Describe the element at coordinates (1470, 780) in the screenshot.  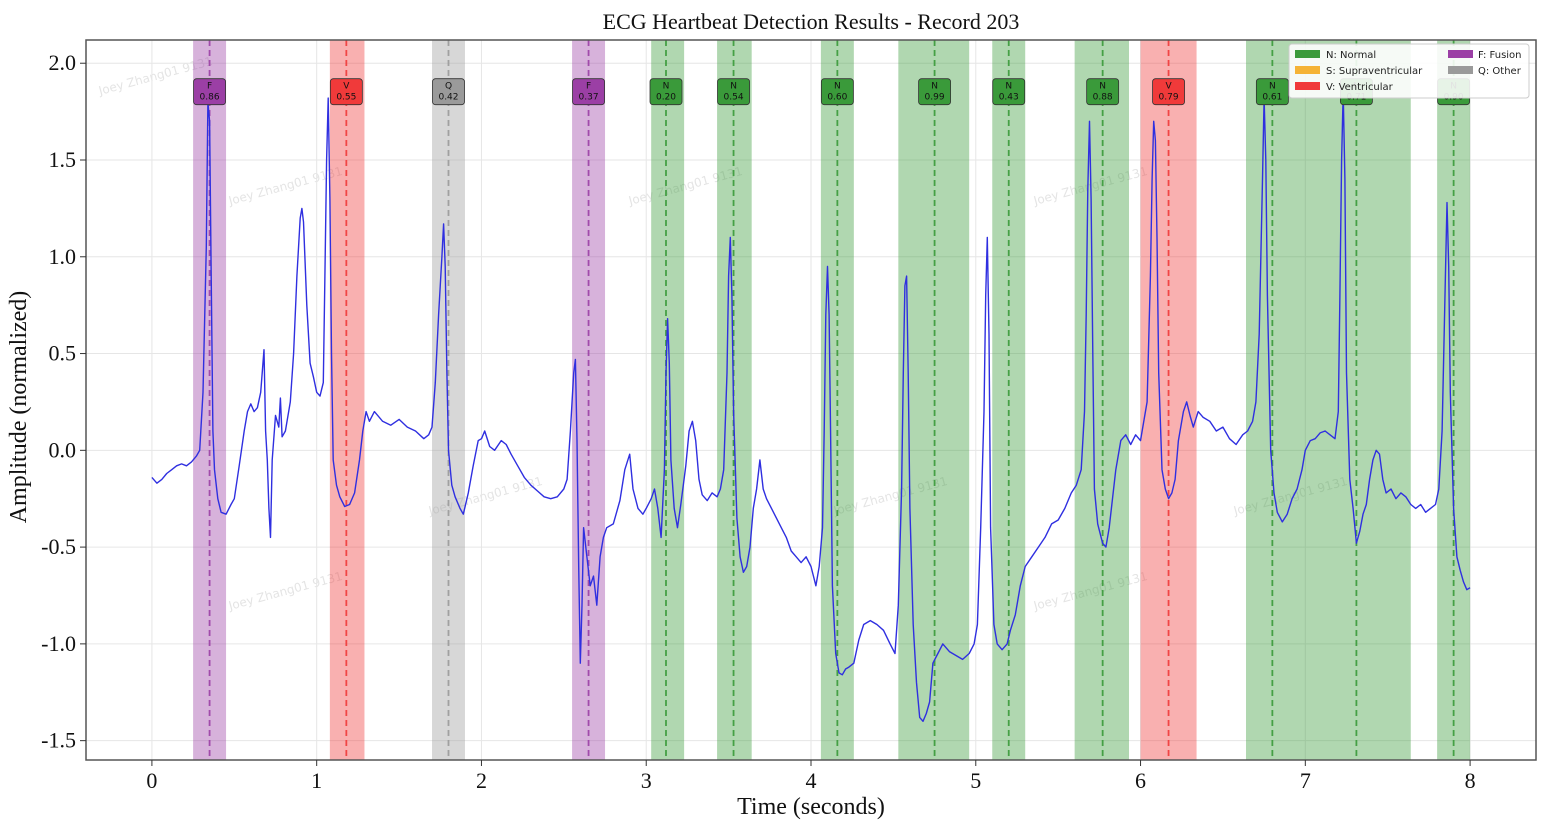
I see `x-tick-label: 8` at that location.